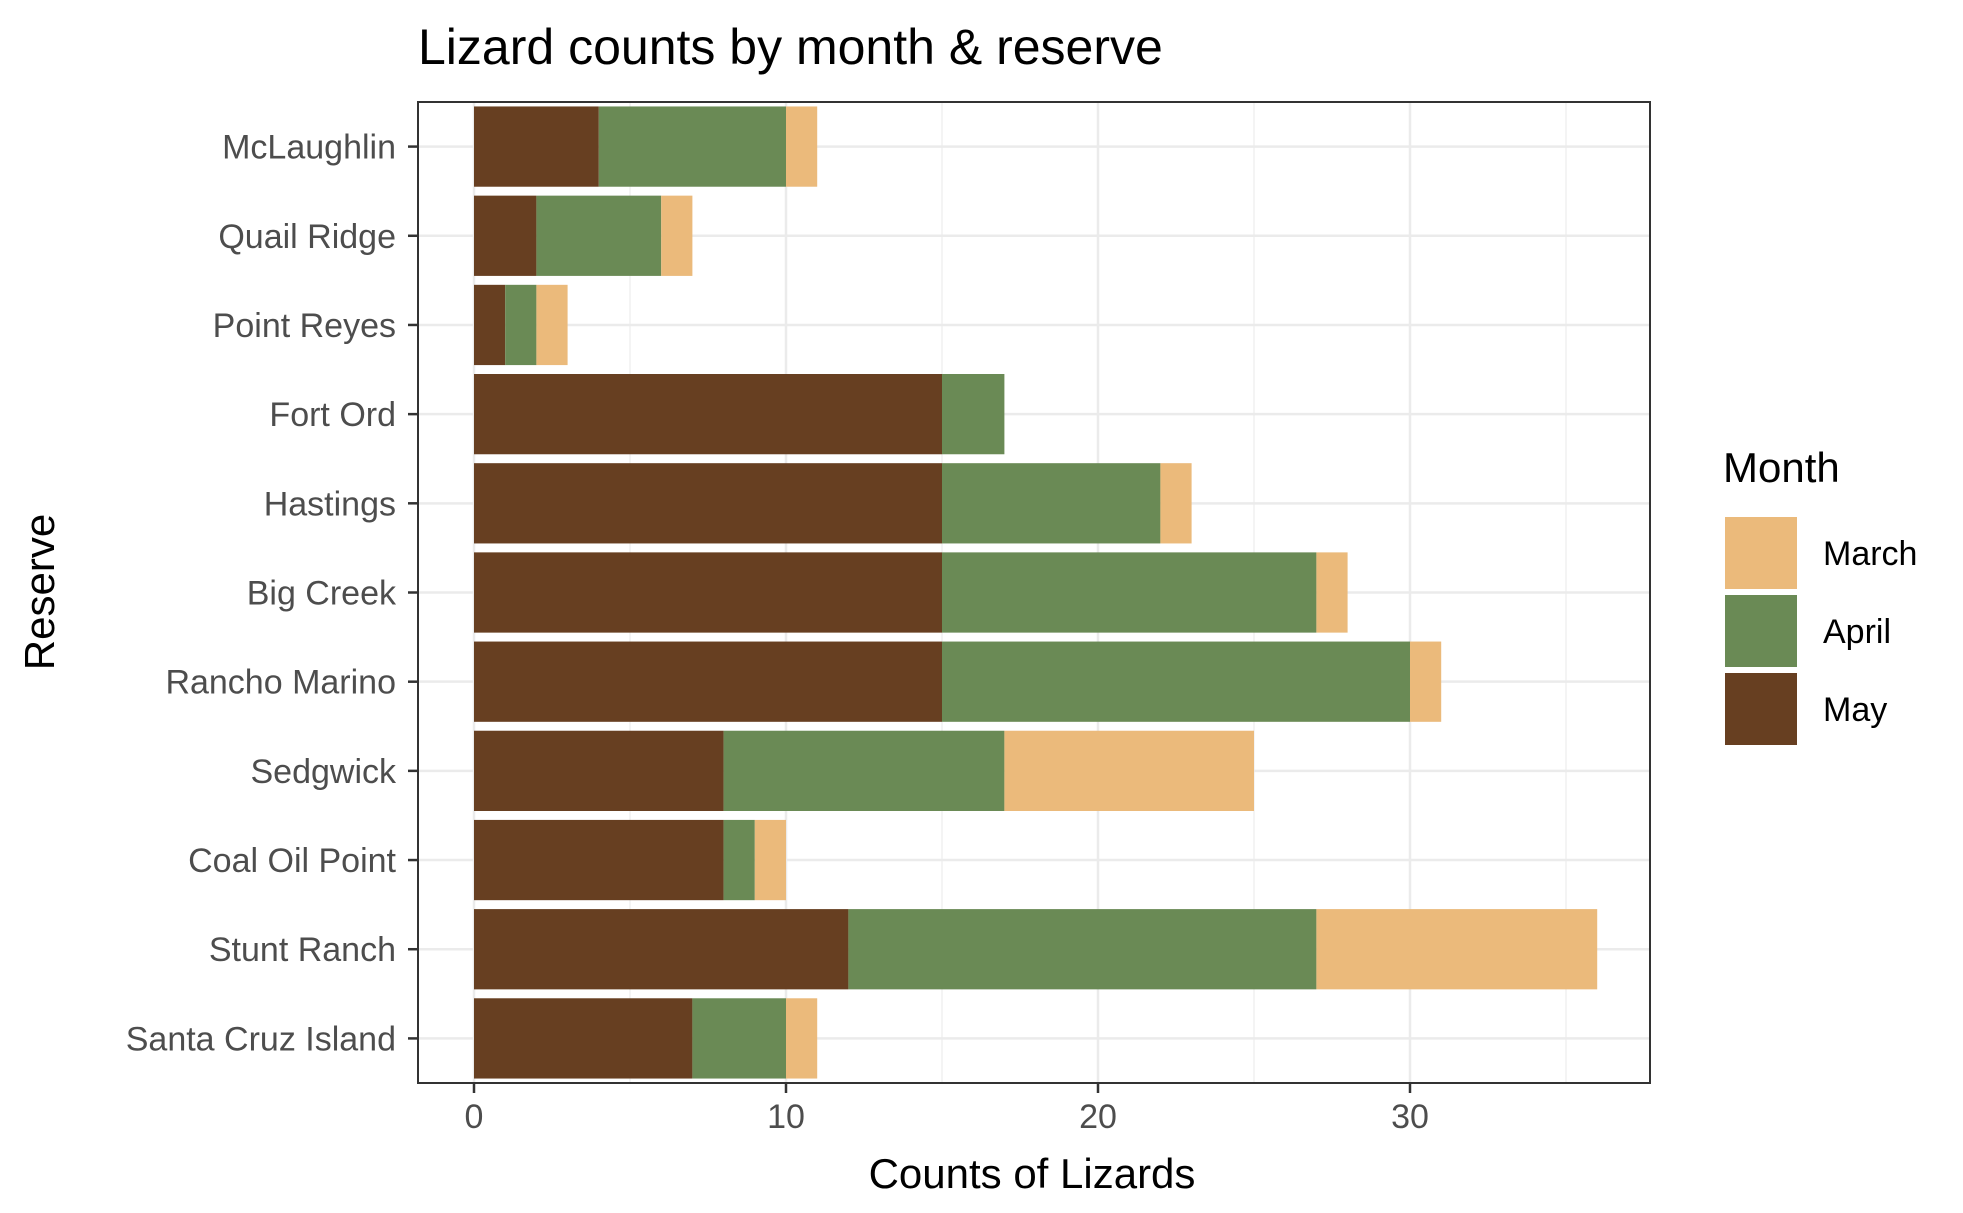 The width and height of the screenshot is (1963, 1213). Describe the element at coordinates (332, 415) in the screenshot. I see `y-tick-label: Fort Ord` at that location.